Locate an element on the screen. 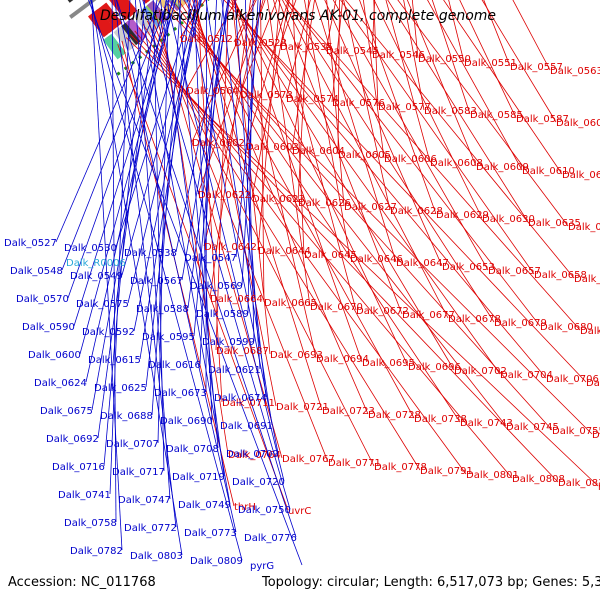 The image size is (600, 600). forward-gene-label: Dalk_0721 is located at coordinates (302, 407).